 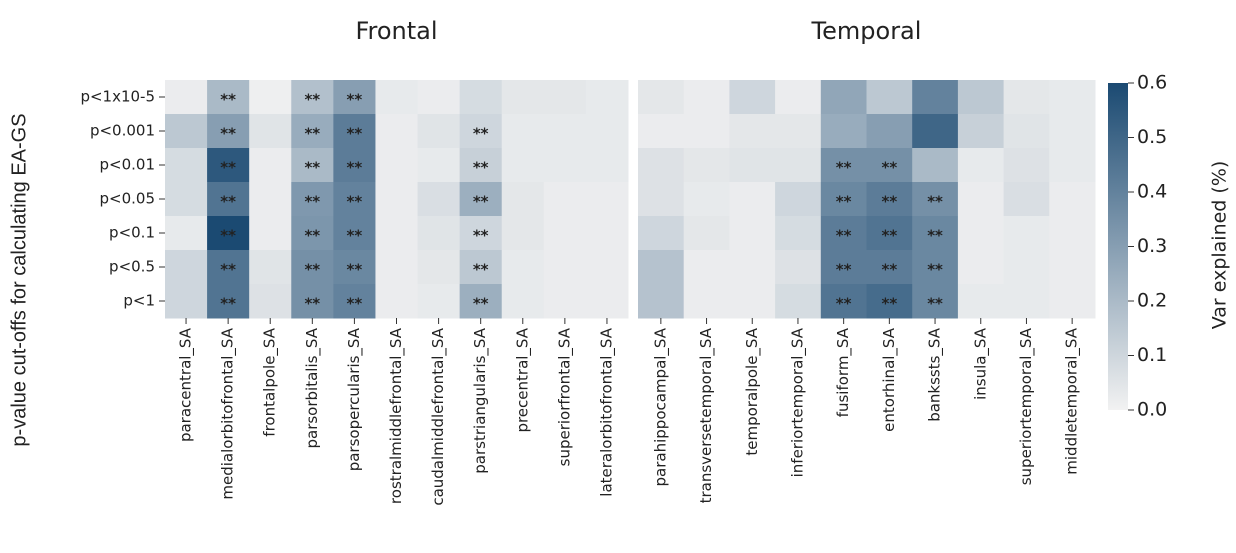 What do you see at coordinates (132, 267) in the screenshot?
I see `y-tick-label: p<0.5` at bounding box center [132, 267].